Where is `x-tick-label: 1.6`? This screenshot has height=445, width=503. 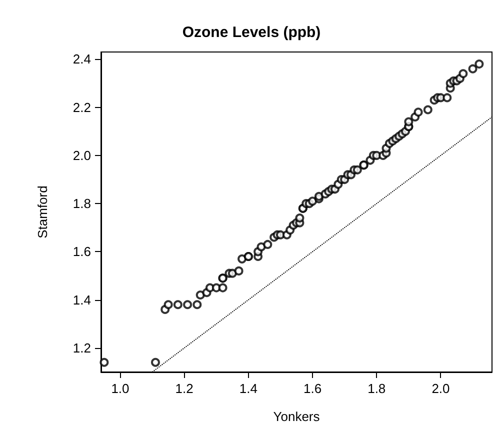
x-tick-label: 1.6 is located at coordinates (312, 388).